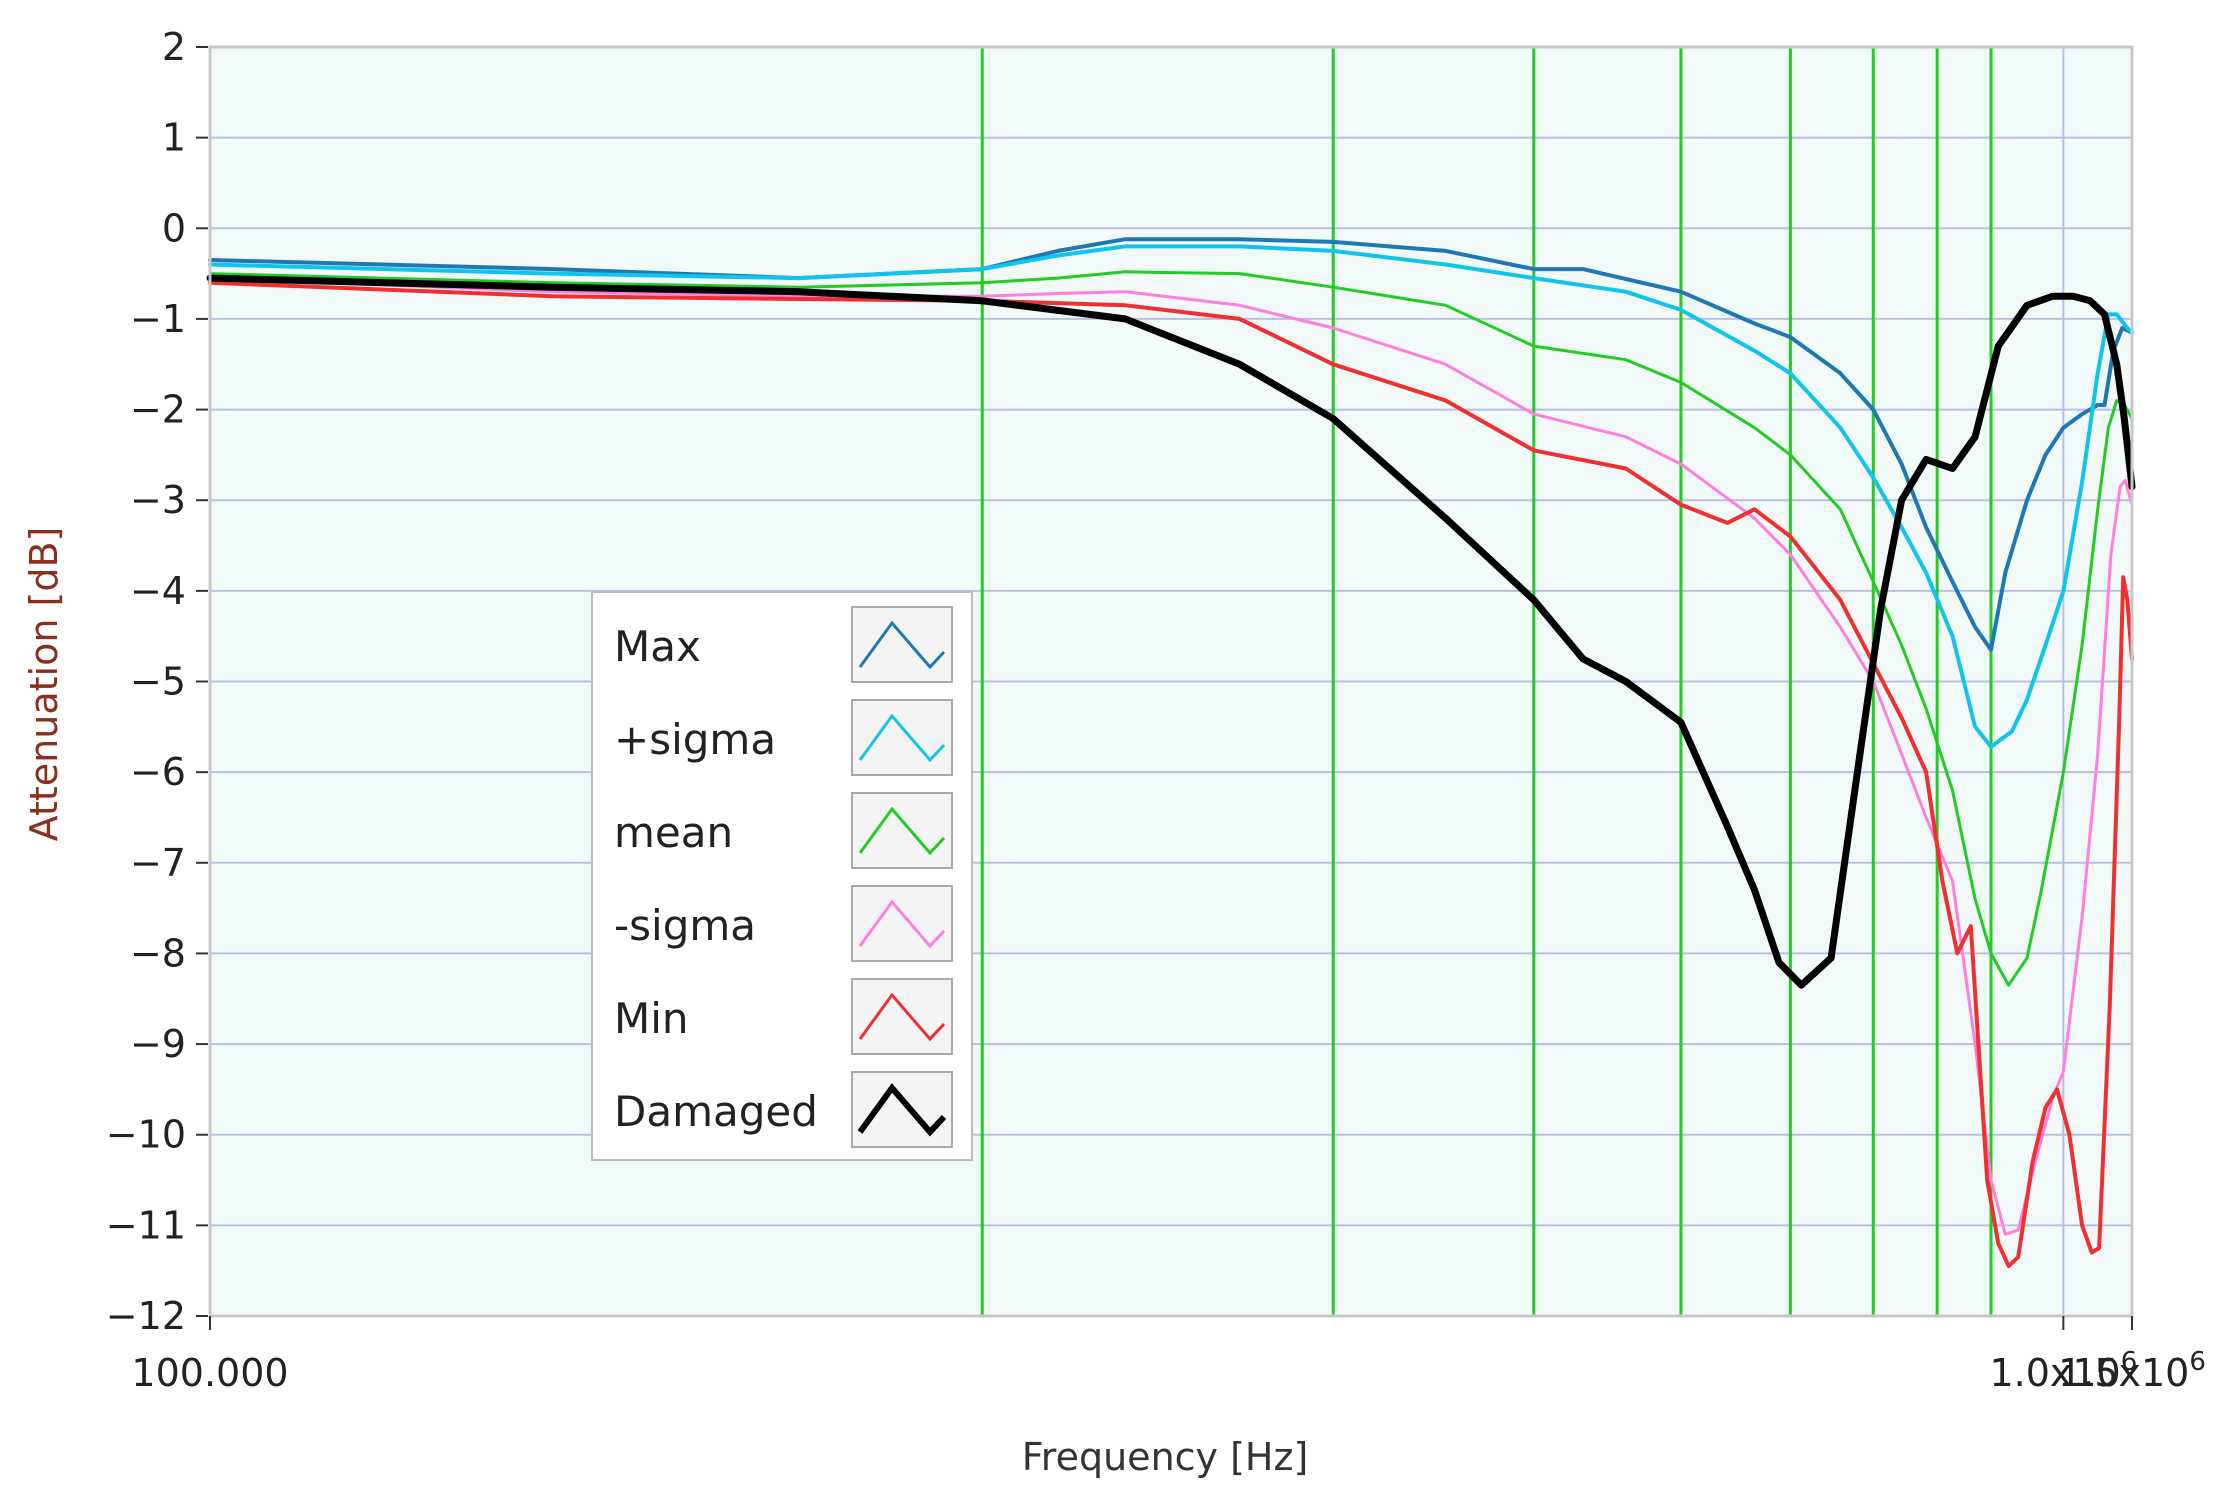 The height and width of the screenshot is (1506, 2222). Describe the element at coordinates (146, 1135) in the screenshot. I see `y-tick-label: −10` at that location.